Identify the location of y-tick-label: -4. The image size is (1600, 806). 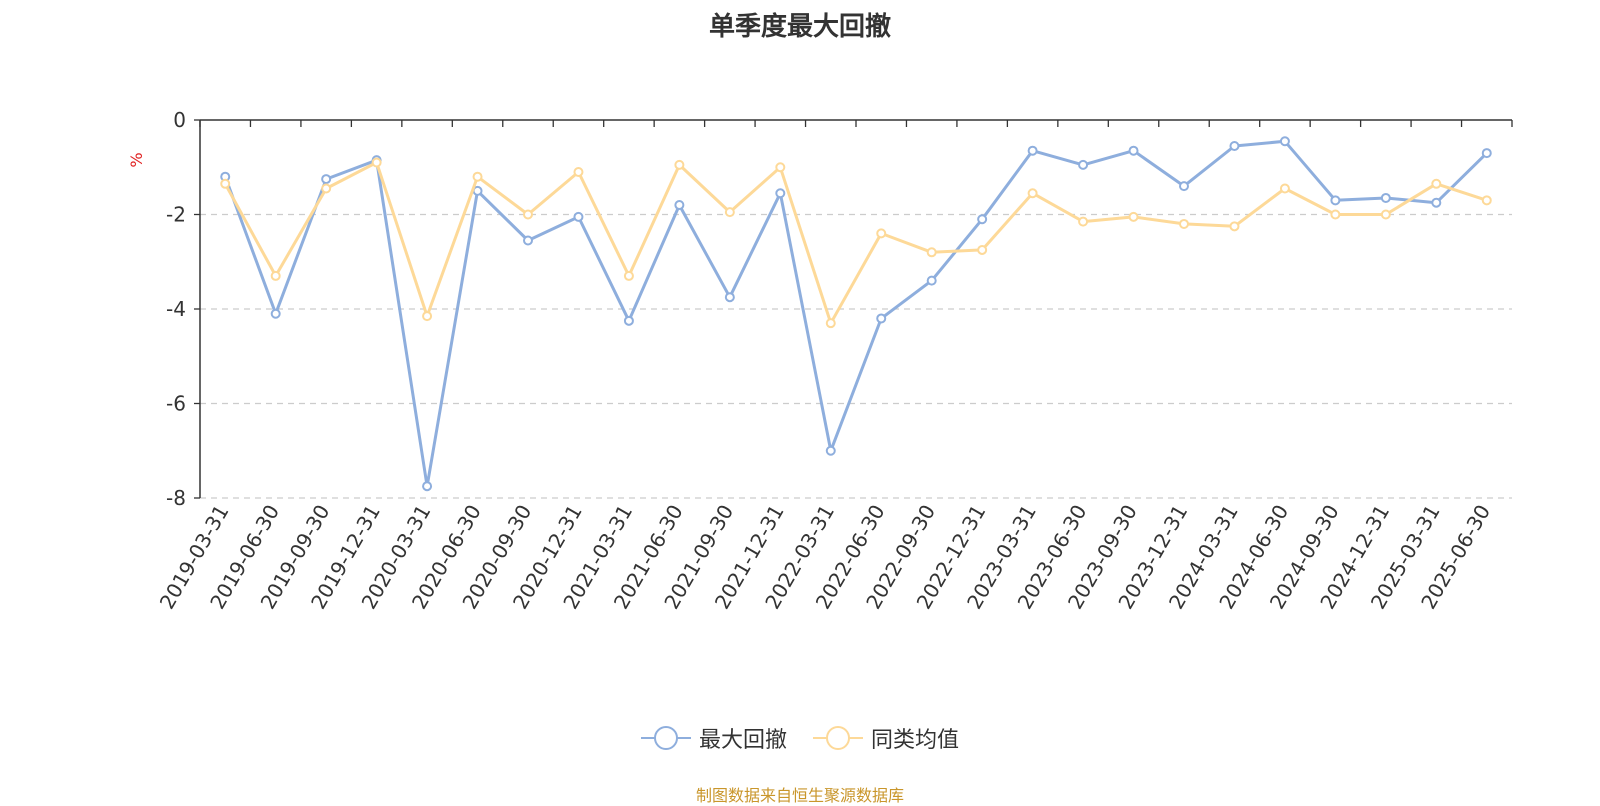
(176, 309).